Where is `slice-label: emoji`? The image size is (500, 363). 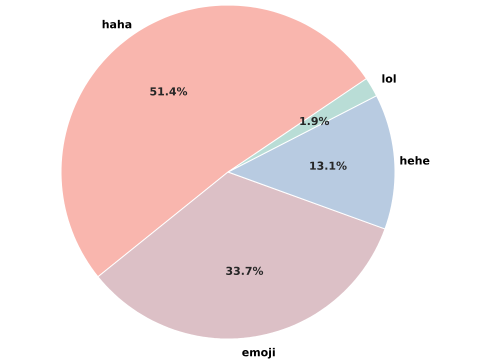 slice-label: emoji is located at coordinates (258, 353).